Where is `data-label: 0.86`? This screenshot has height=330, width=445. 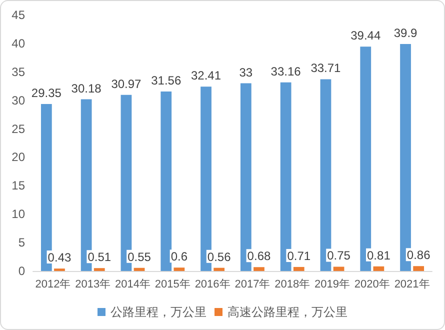
data-label: 0.86 is located at coordinates (418, 255).